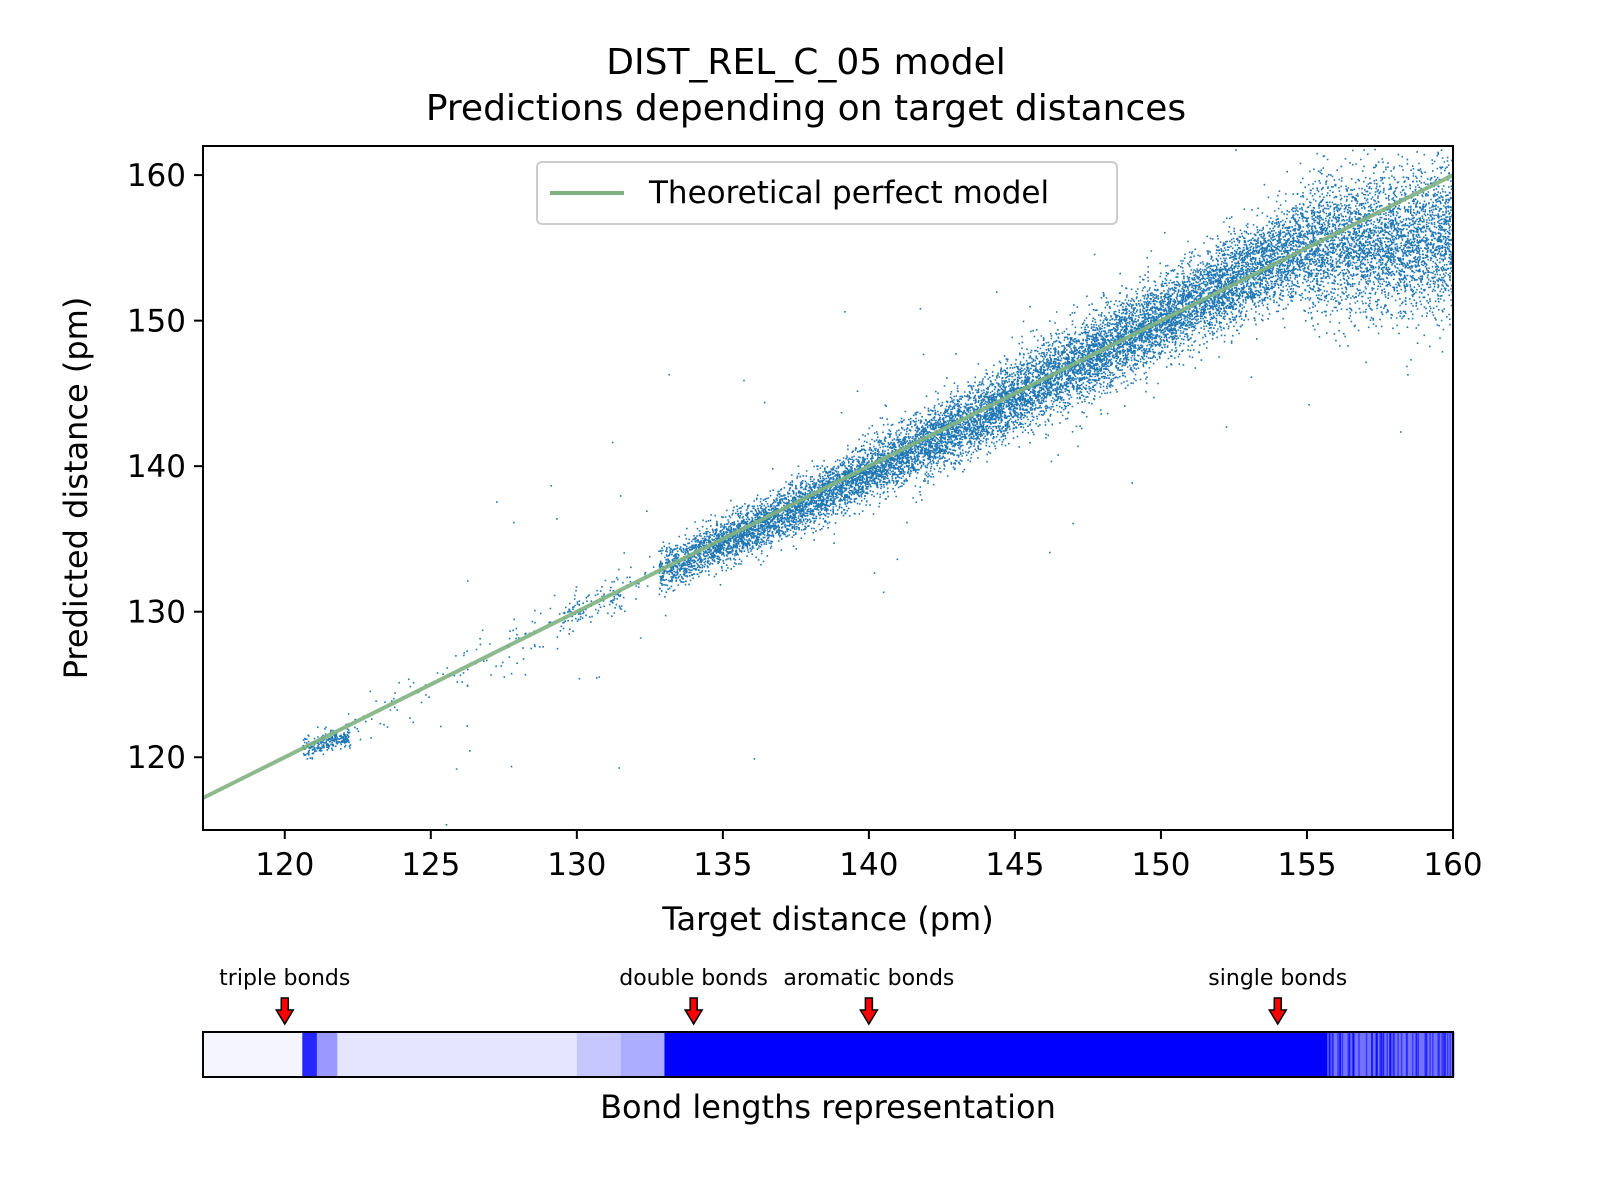 This screenshot has width=1600, height=1200. What do you see at coordinates (722, 865) in the screenshot?
I see `x-tick-label: 135` at bounding box center [722, 865].